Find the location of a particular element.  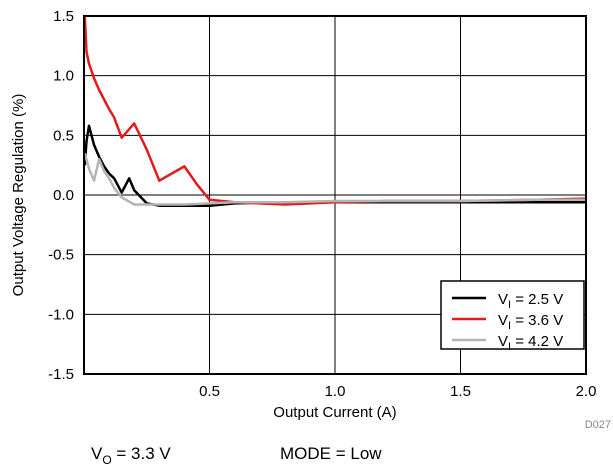

y-tick-label: 1.0 is located at coordinates (63, 76).